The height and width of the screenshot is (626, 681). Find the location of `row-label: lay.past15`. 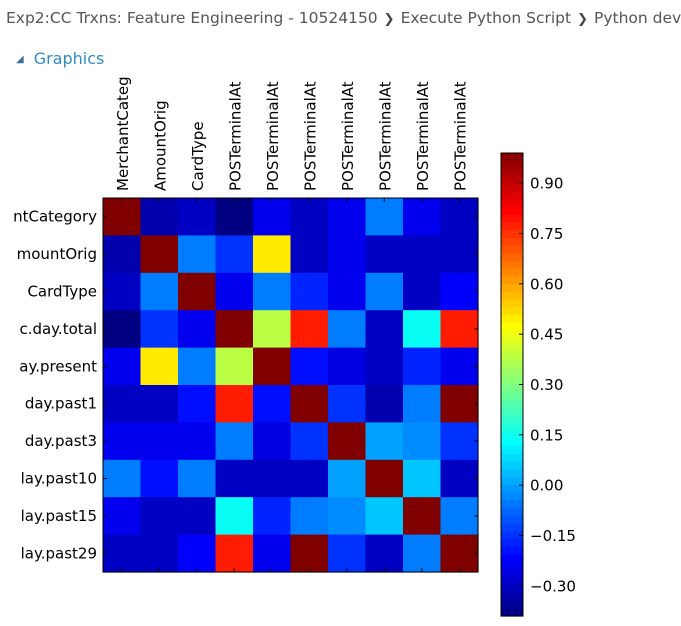

row-label: lay.past15 is located at coordinates (59, 516).